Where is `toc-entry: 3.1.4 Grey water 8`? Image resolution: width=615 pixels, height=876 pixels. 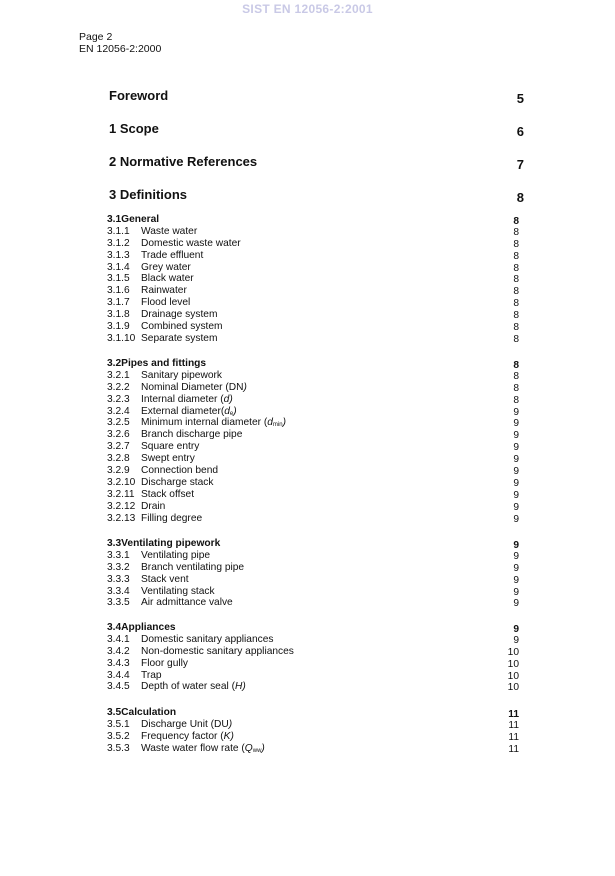
toc-entry: 3.1.4 Grey water 8 is located at coordinates (313, 268).